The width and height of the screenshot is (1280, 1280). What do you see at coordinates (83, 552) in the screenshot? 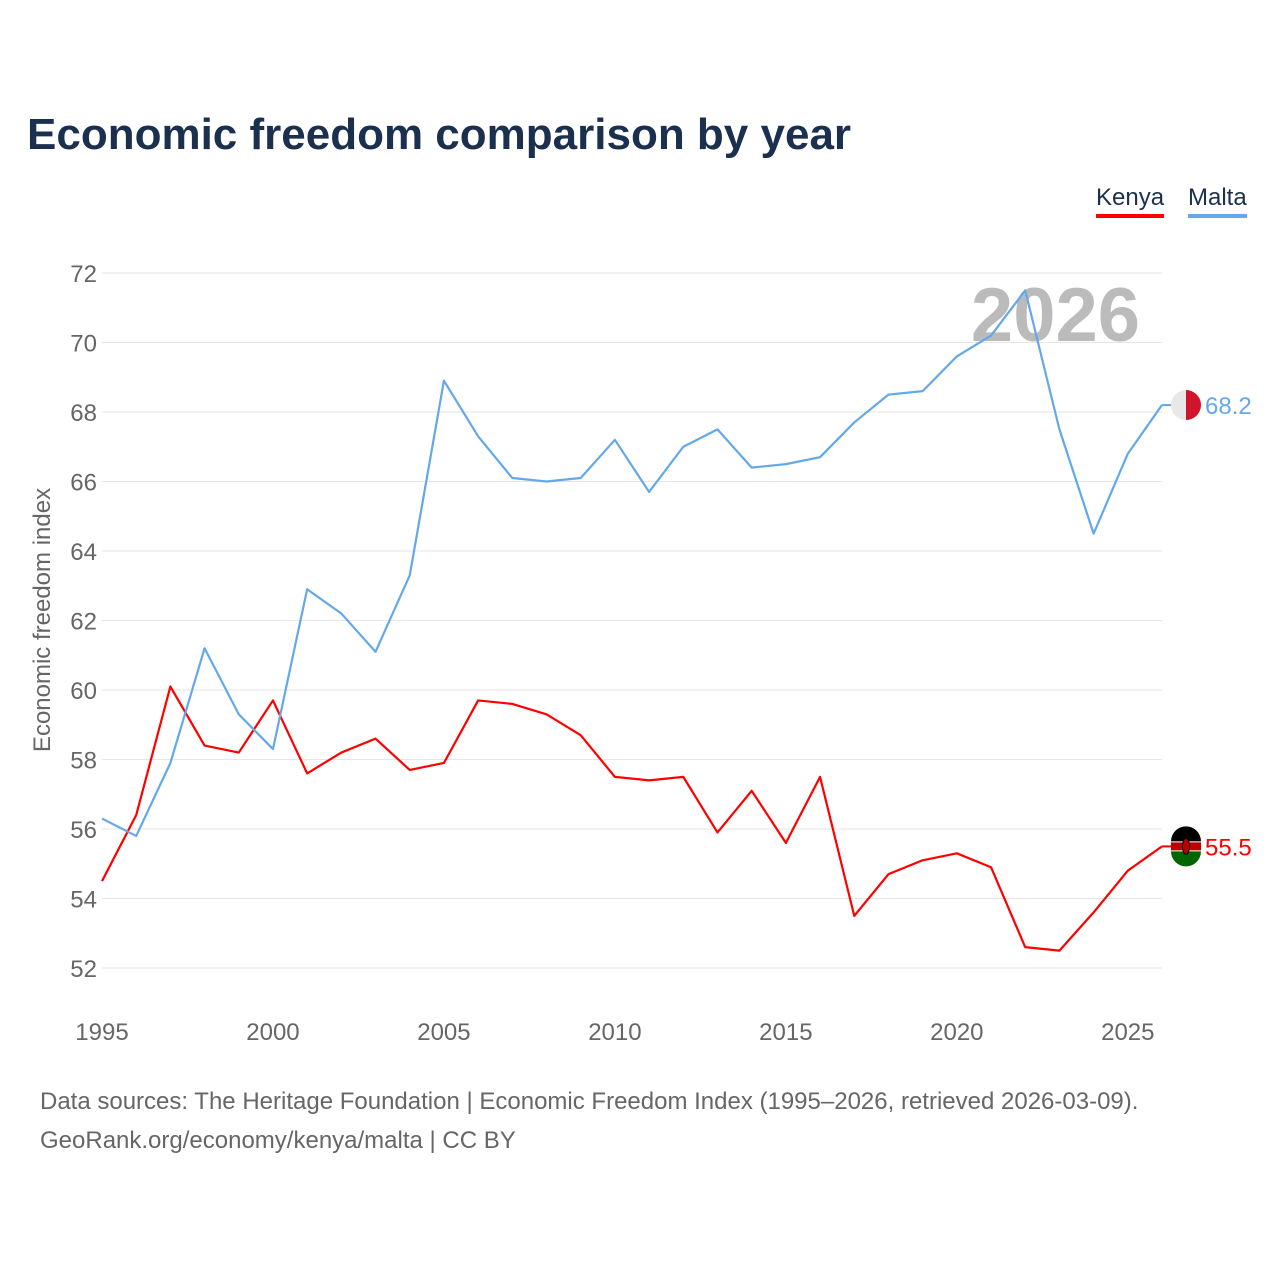
I see `y-tick-label: 64` at bounding box center [83, 552].